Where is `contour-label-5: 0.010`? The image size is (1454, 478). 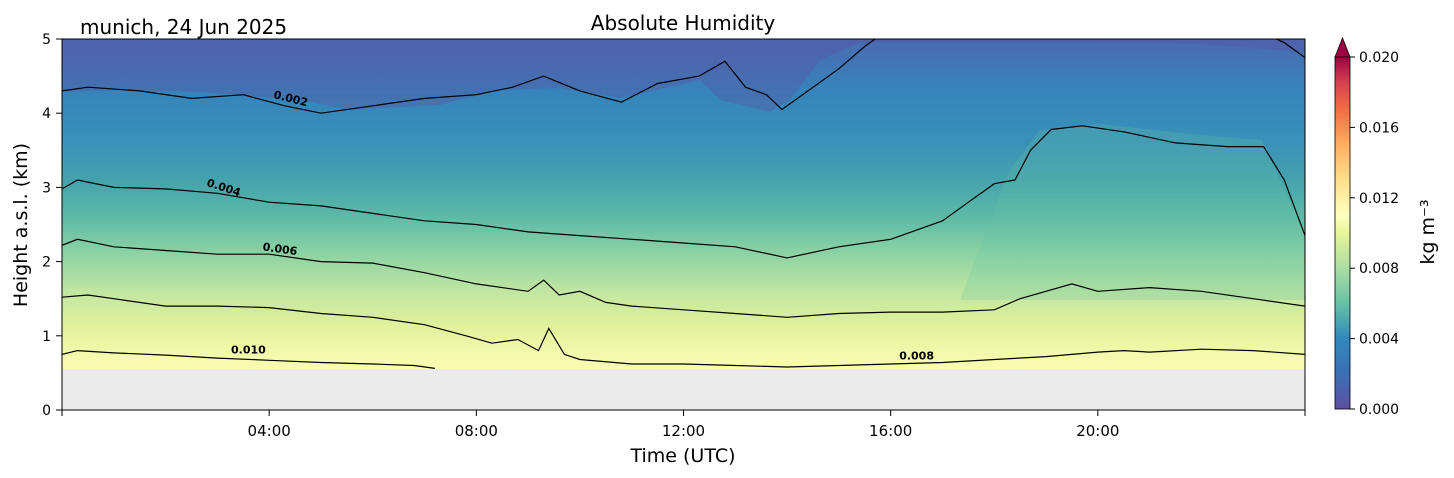
contour-label-5: 0.010 is located at coordinates (248, 350).